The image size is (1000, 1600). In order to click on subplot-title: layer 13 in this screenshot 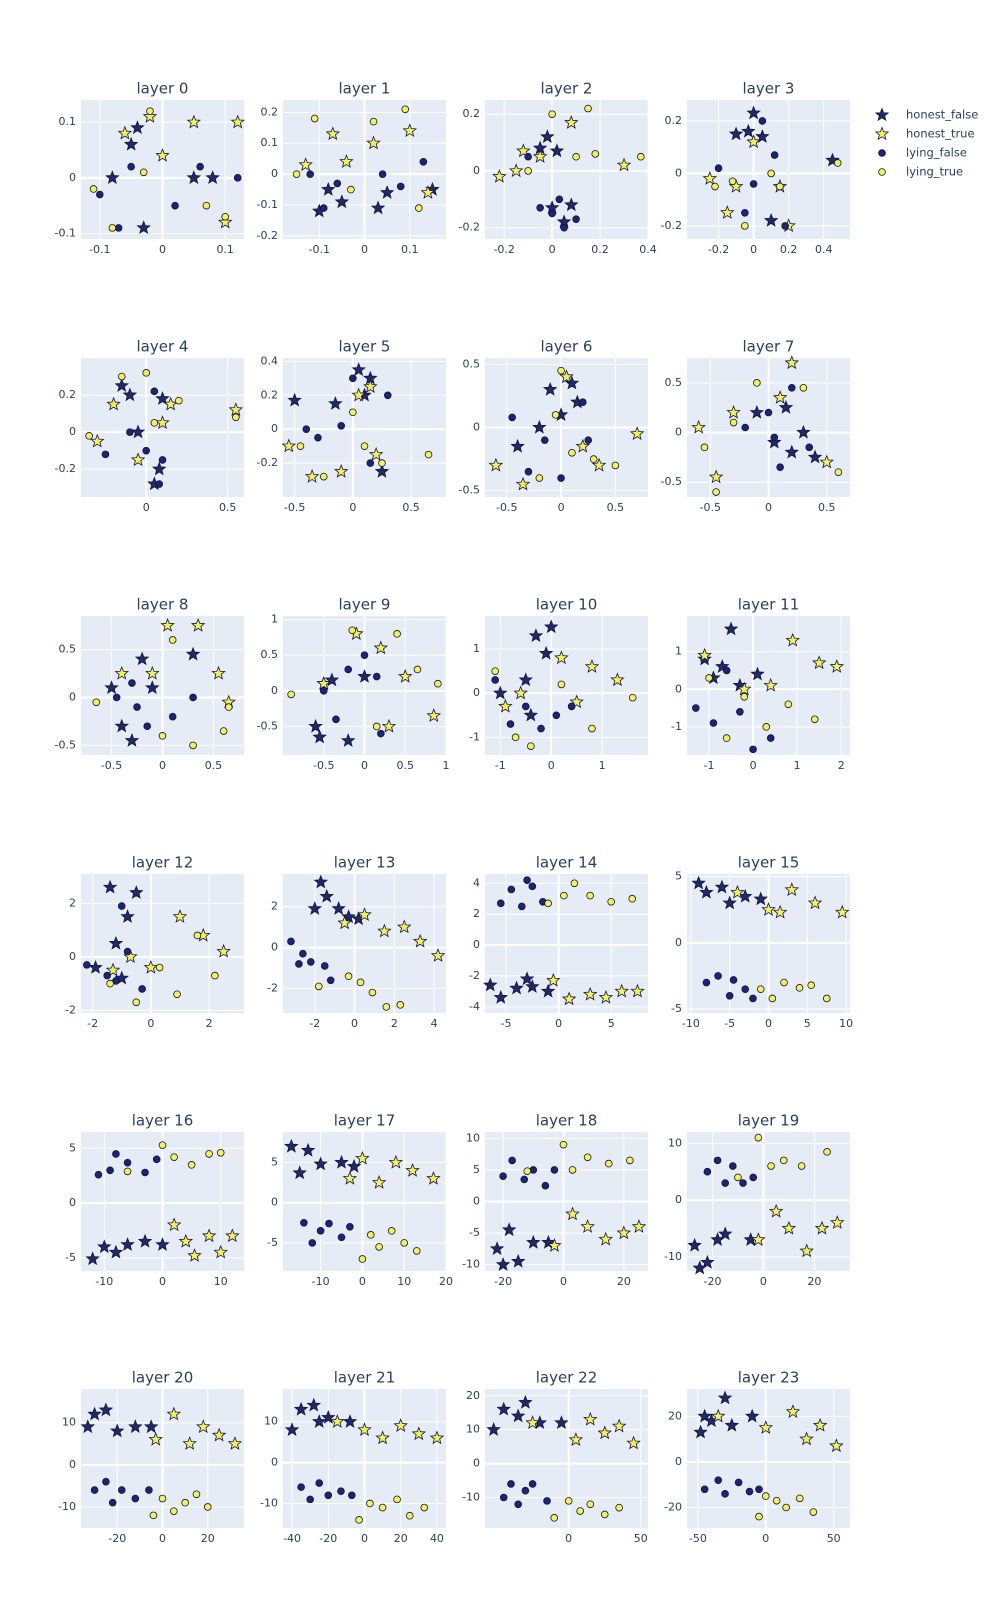, I will do `click(365, 863)`.